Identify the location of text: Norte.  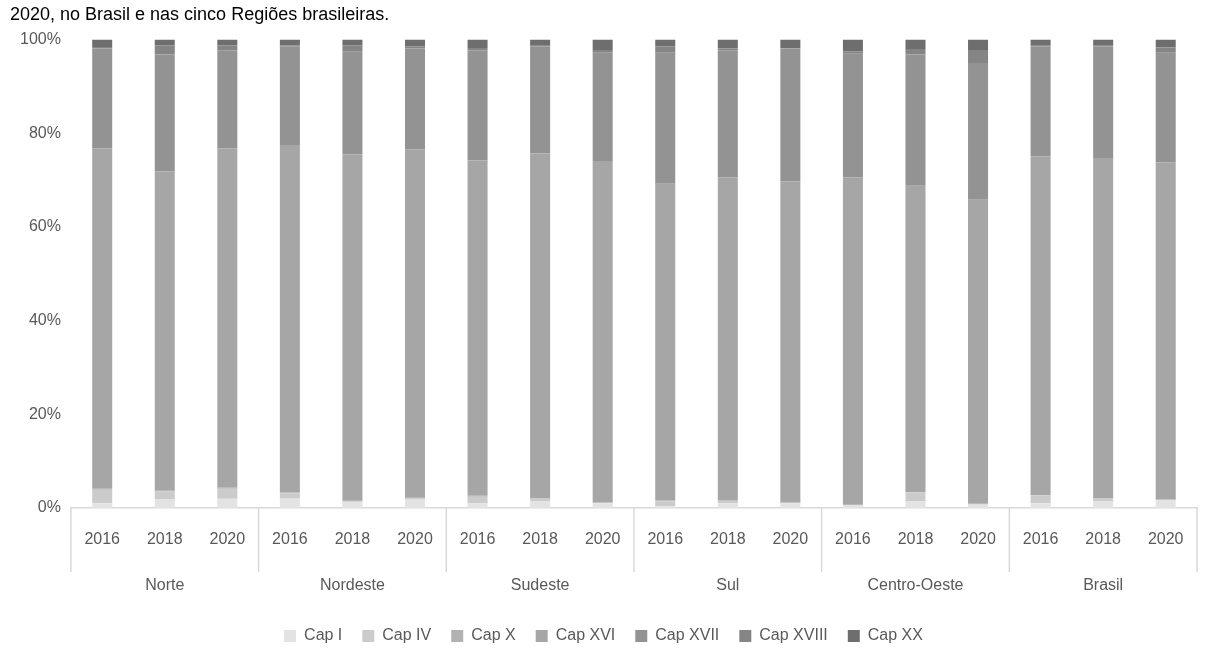
(165, 585).